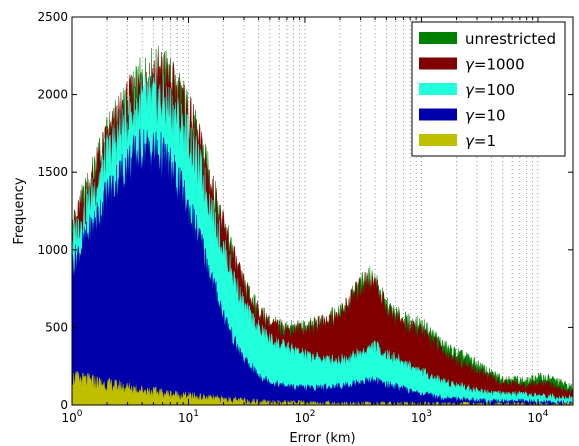 The image size is (579, 446). I want to click on x-tick-label: 10¹, so click(188, 417).